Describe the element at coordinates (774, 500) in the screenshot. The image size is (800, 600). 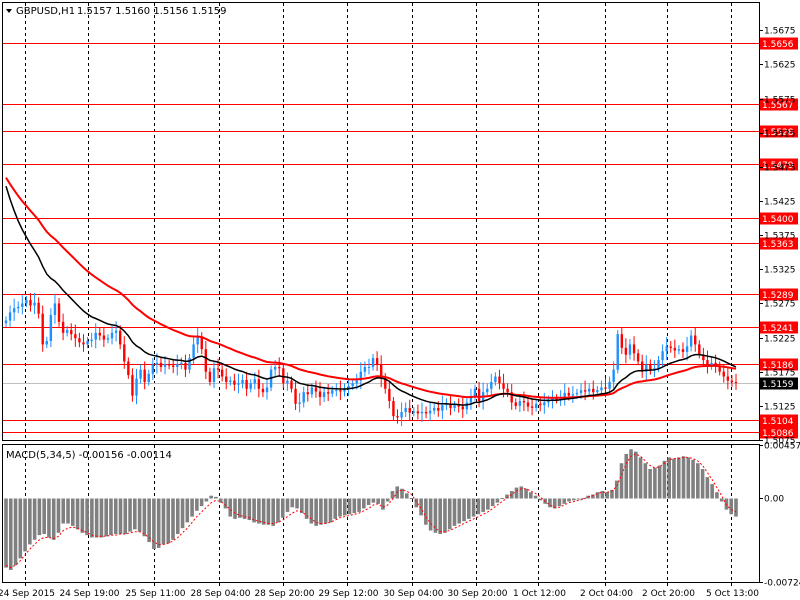
I see `macd-y-tick-label: 0.00` at that location.